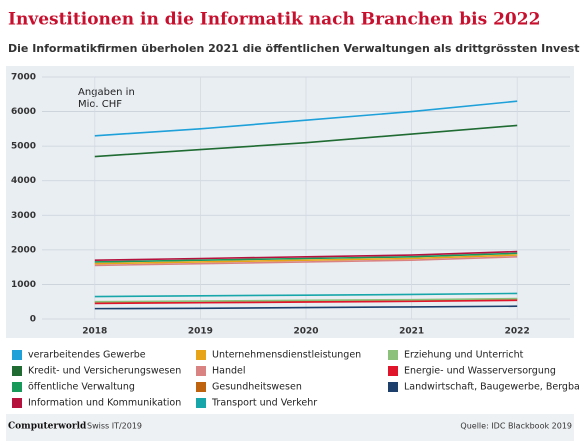  I want to click on x-tick-label: 2022, so click(517, 332).